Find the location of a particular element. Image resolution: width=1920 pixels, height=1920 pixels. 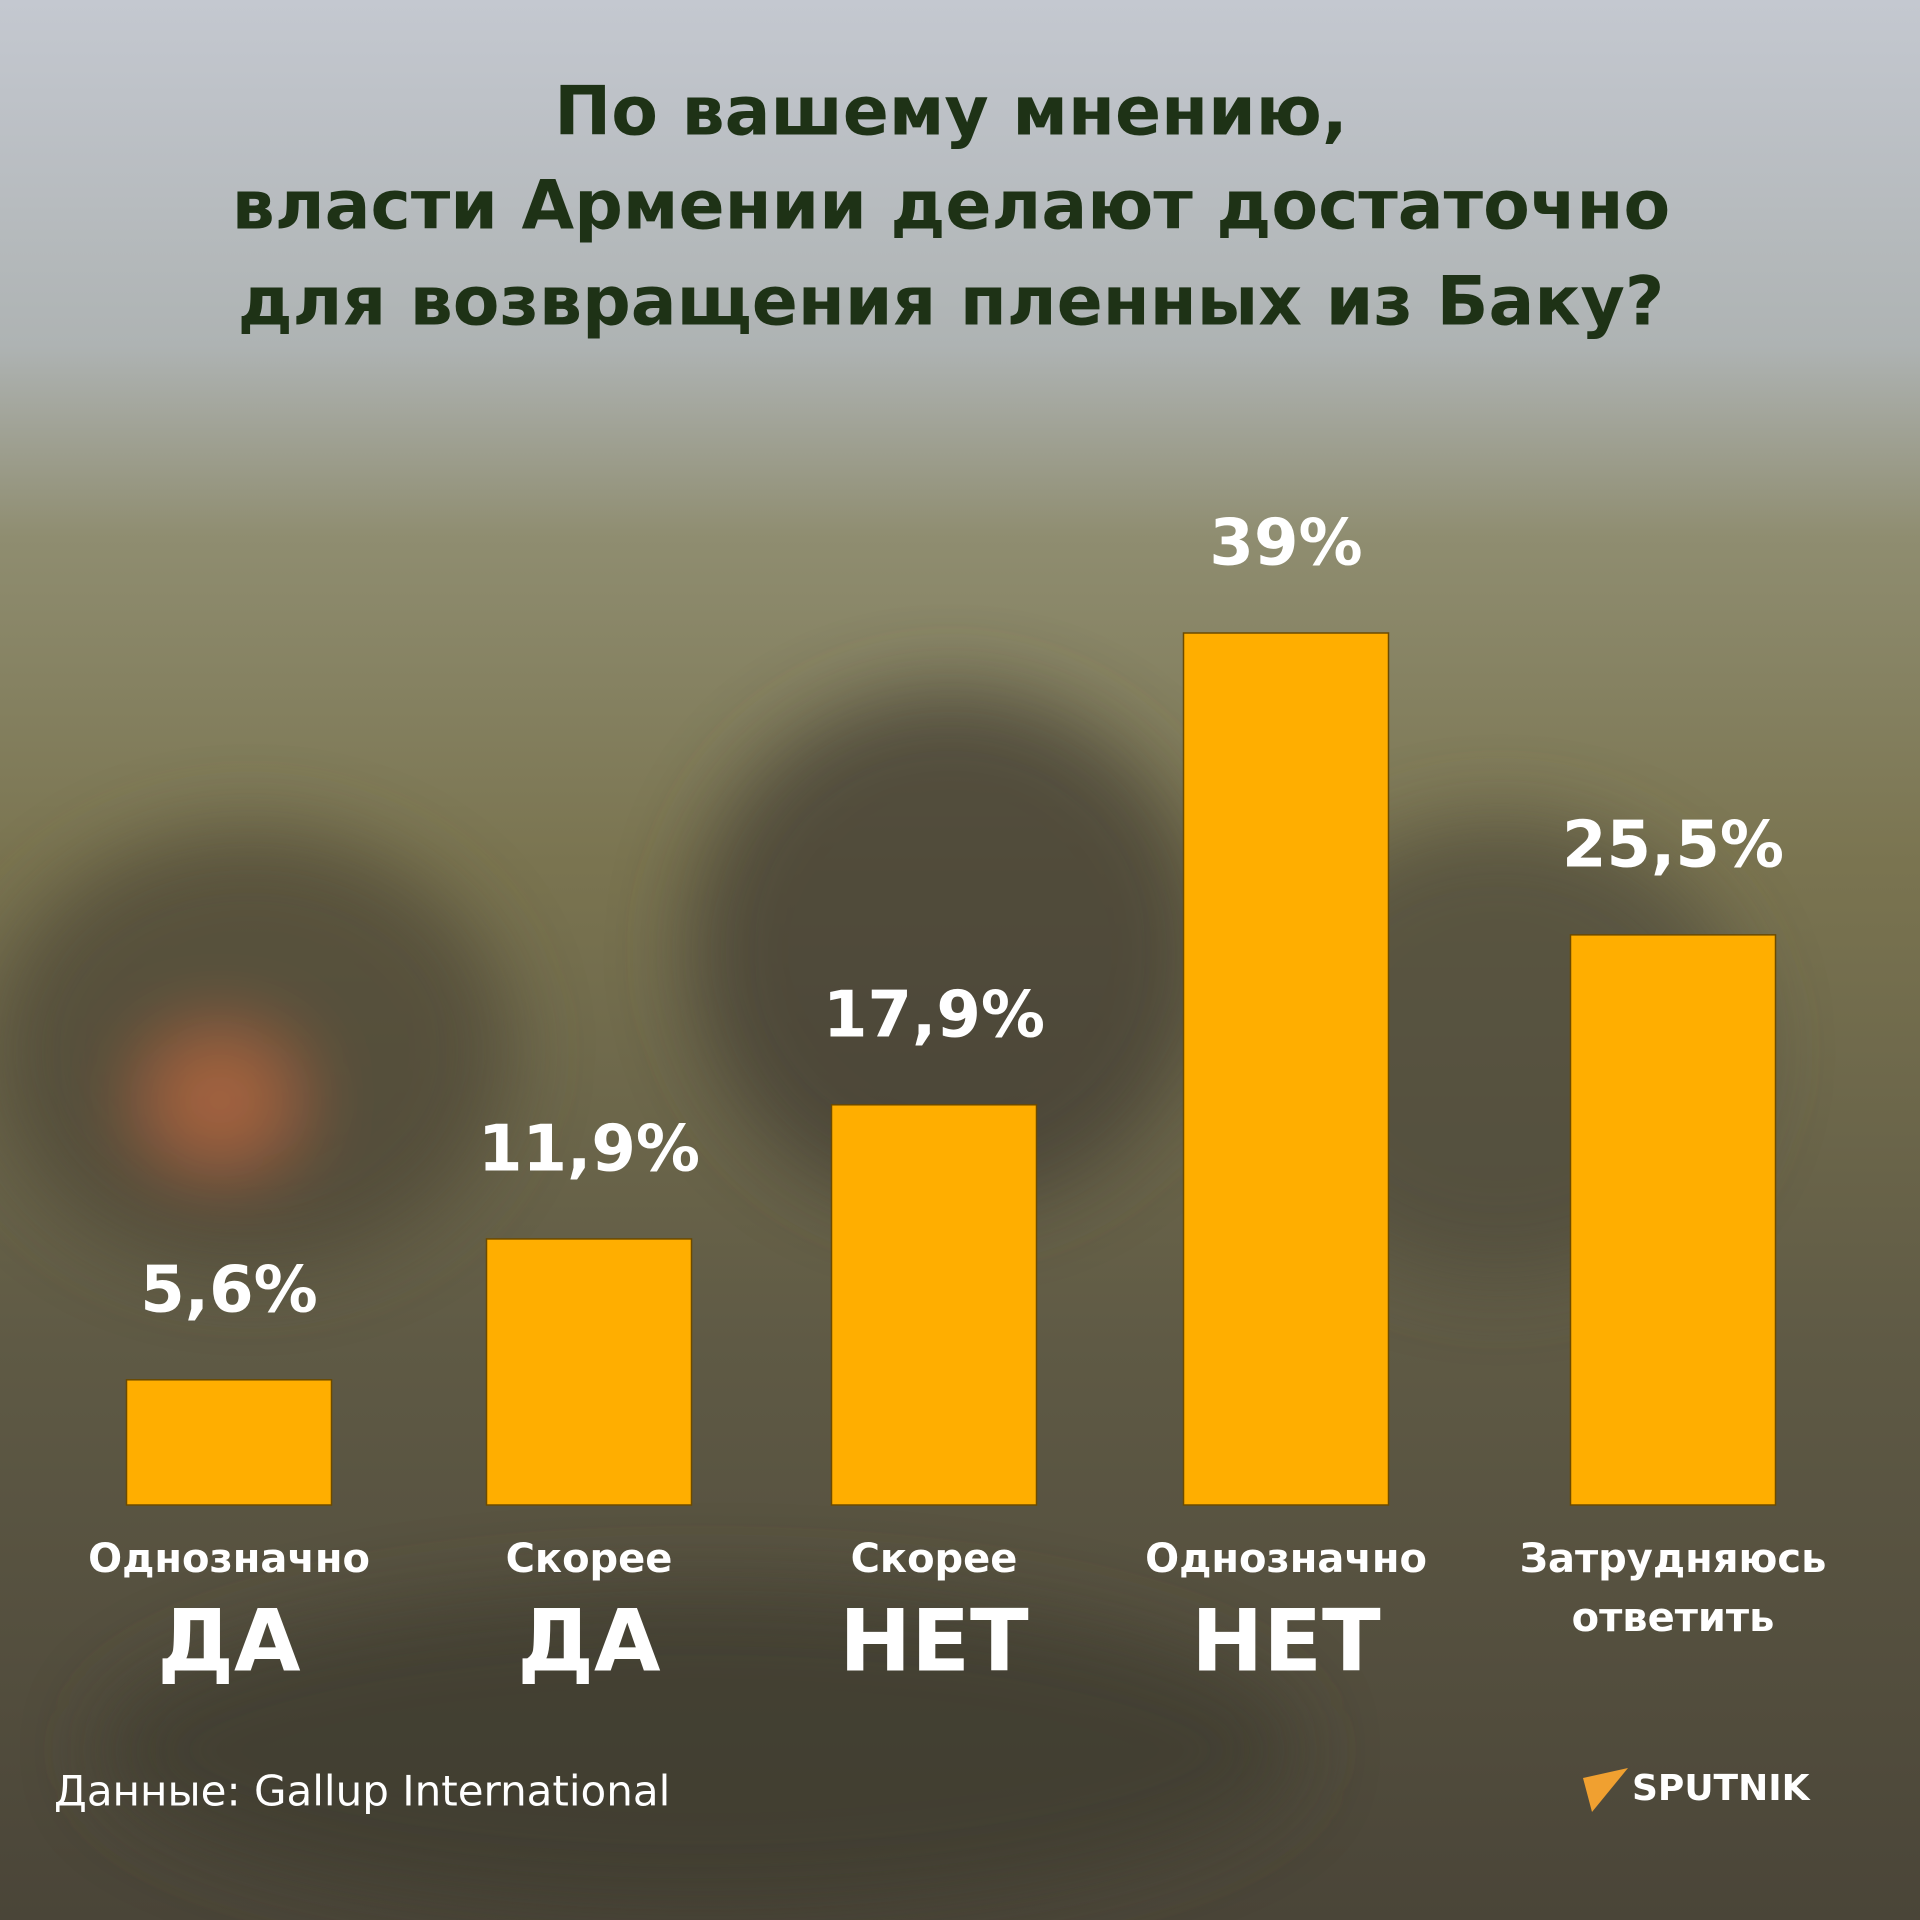

chart-title: для возвращения пленных из Баку? is located at coordinates (951, 302).